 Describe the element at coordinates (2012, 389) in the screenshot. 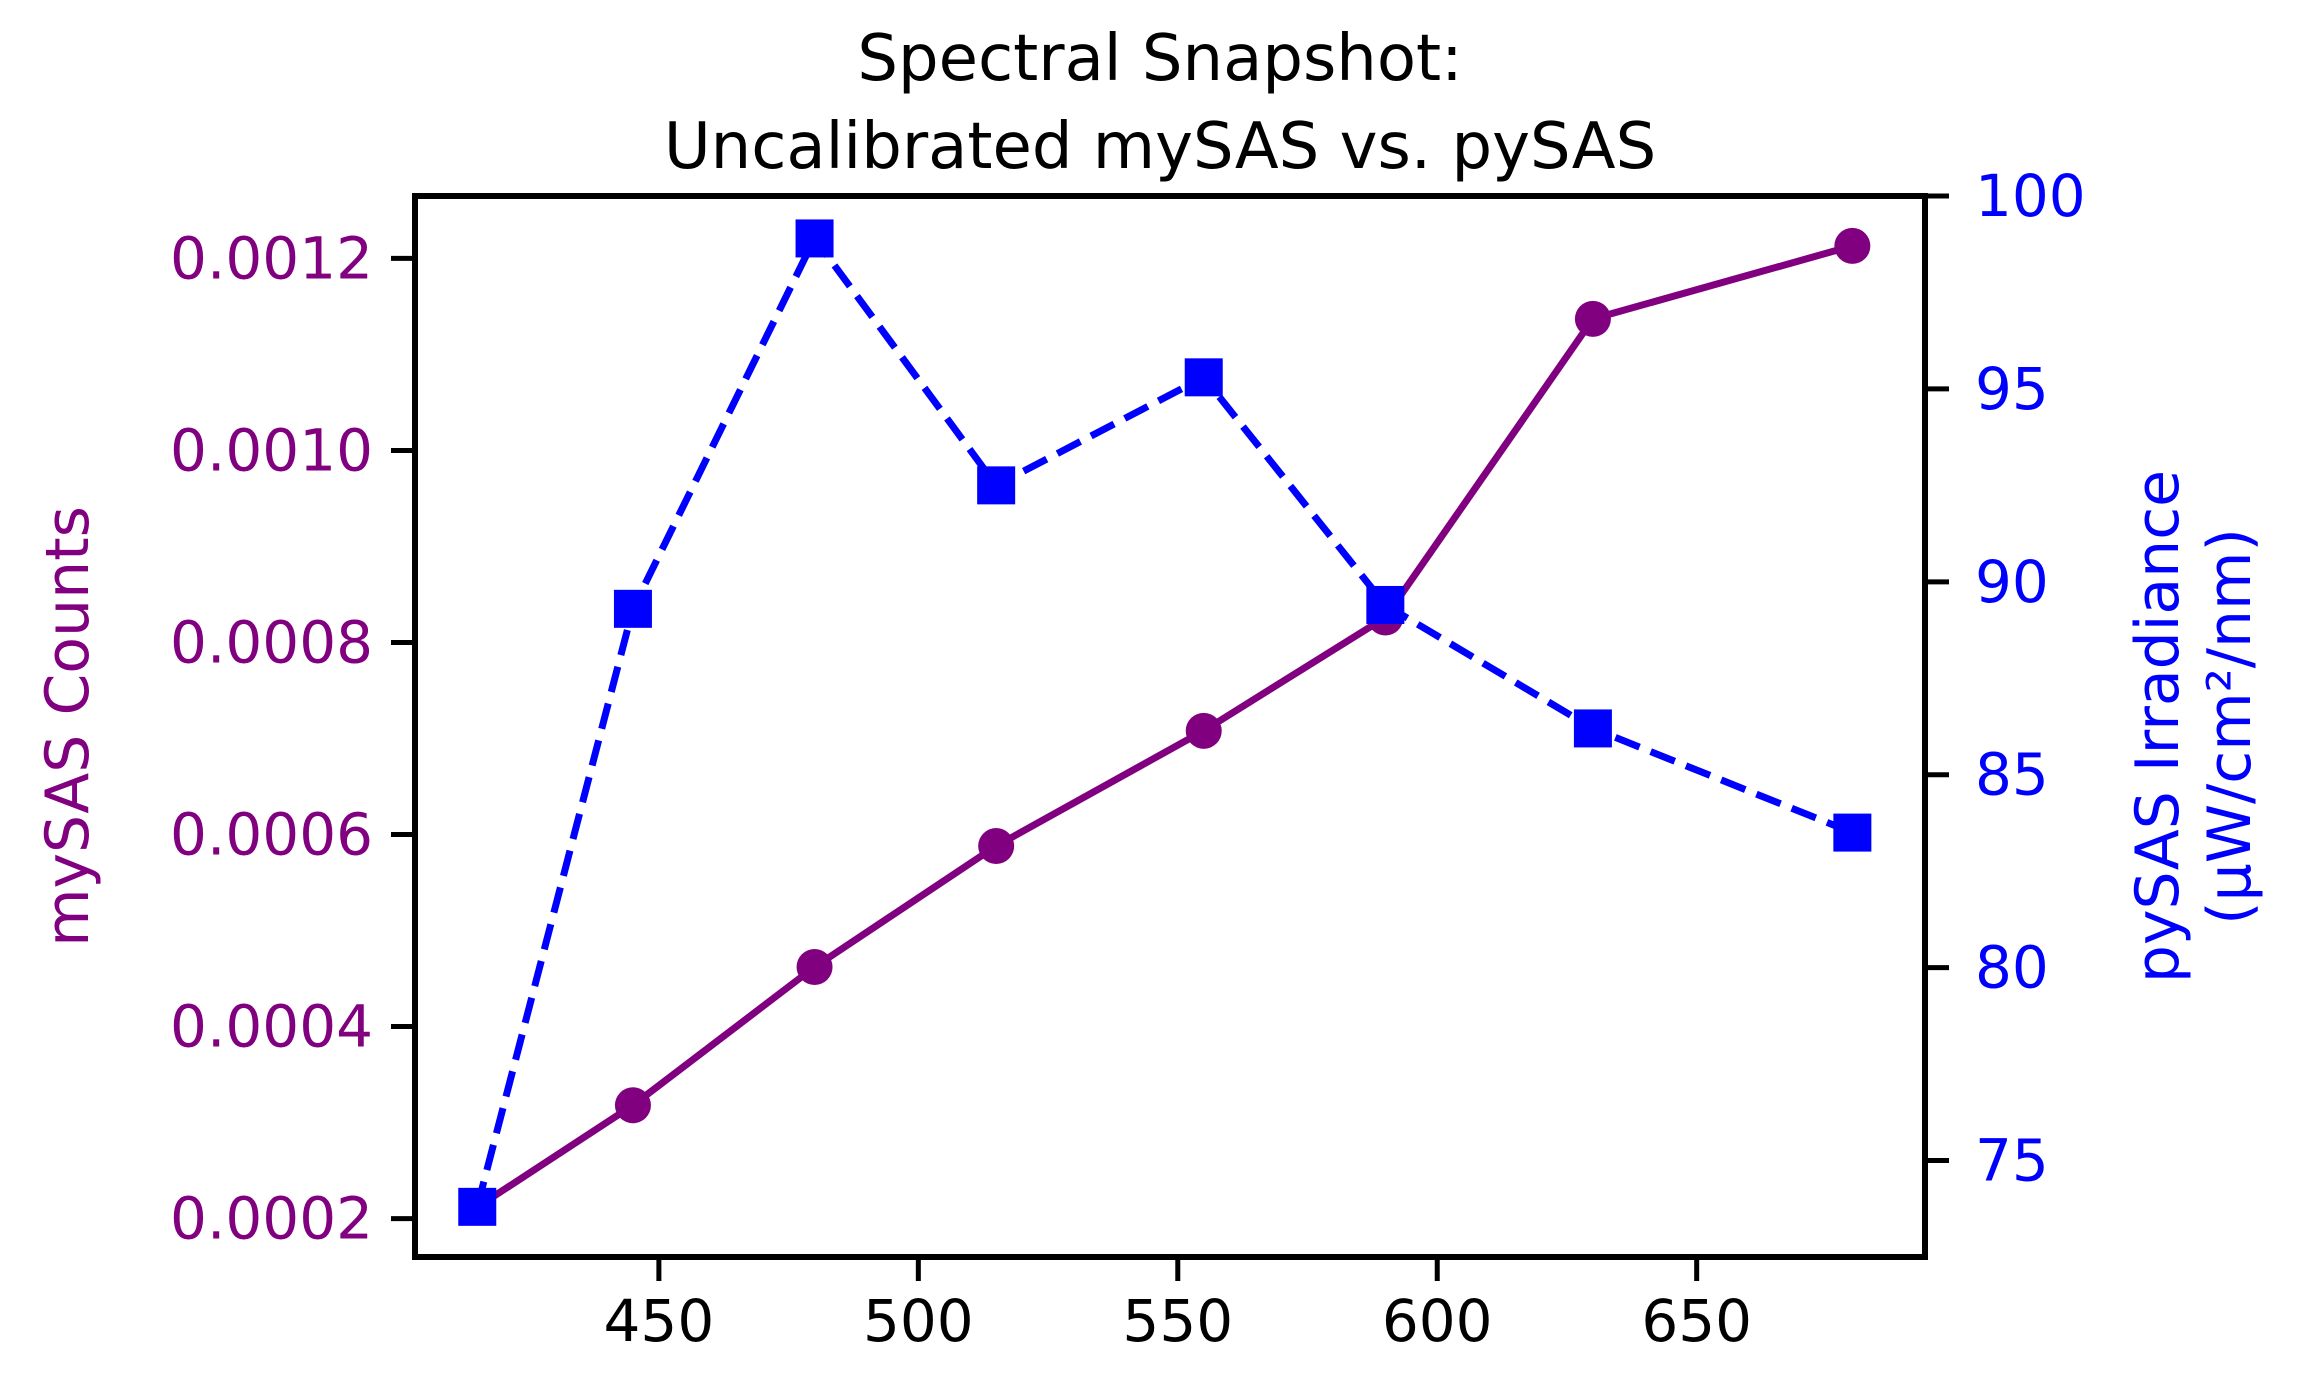

I see `y2-tick-label-5: 95` at that location.